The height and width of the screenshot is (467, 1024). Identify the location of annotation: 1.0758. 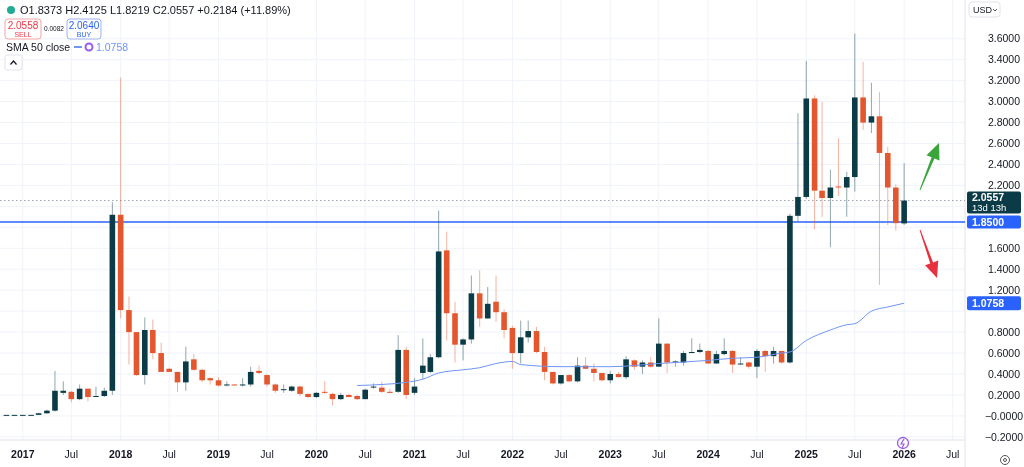
(112, 47).